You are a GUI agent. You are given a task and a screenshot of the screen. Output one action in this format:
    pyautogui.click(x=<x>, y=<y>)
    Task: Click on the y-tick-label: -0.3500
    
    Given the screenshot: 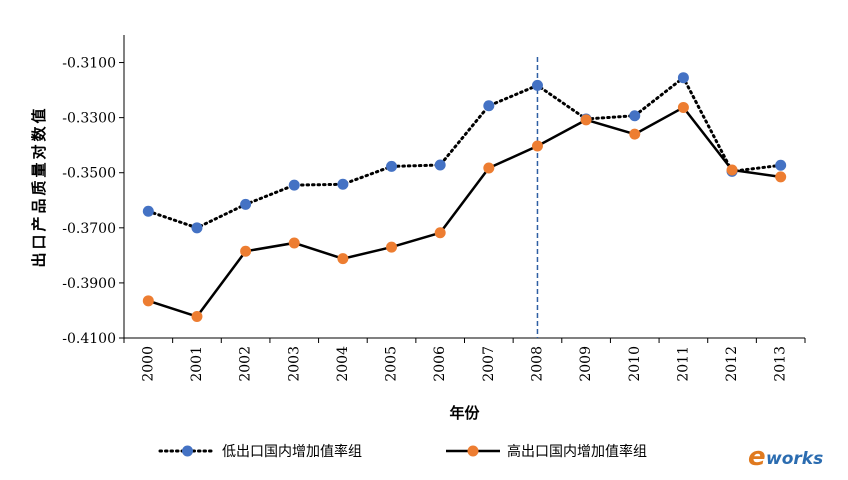 What is the action you would take?
    pyautogui.click(x=89, y=174)
    